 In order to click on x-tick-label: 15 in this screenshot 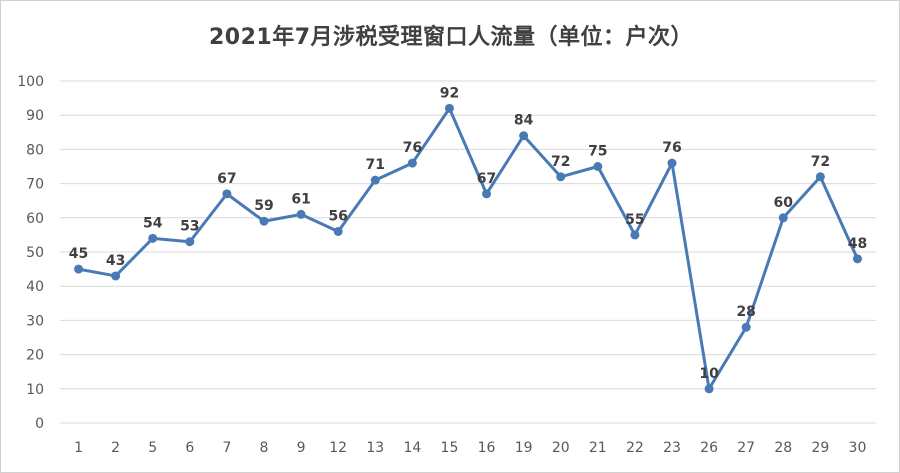, I will do `click(450, 448)`.